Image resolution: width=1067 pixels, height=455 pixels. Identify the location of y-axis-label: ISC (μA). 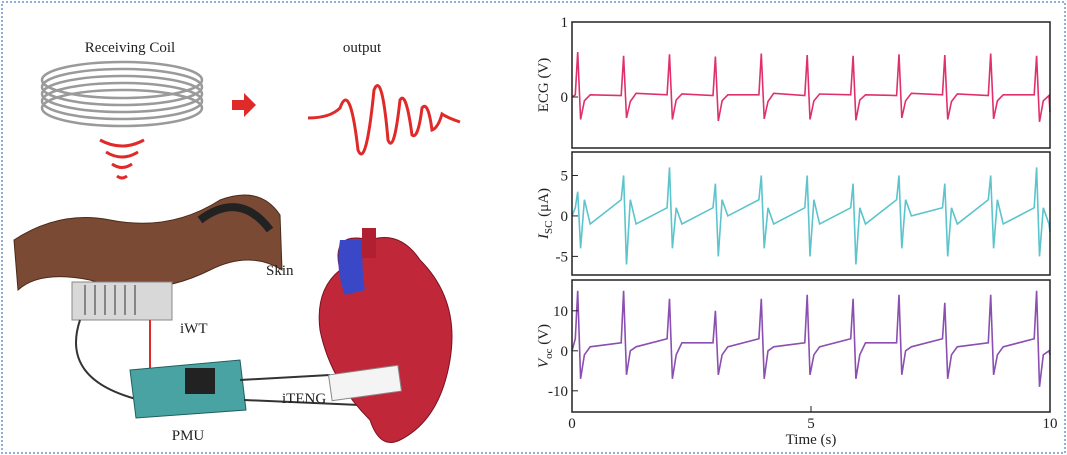
(545, 214).